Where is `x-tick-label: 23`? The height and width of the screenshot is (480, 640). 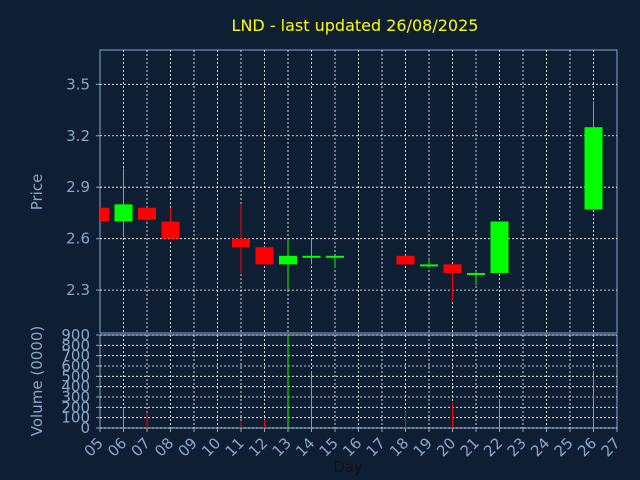
x-tick-label: 23 is located at coordinates (517, 447).